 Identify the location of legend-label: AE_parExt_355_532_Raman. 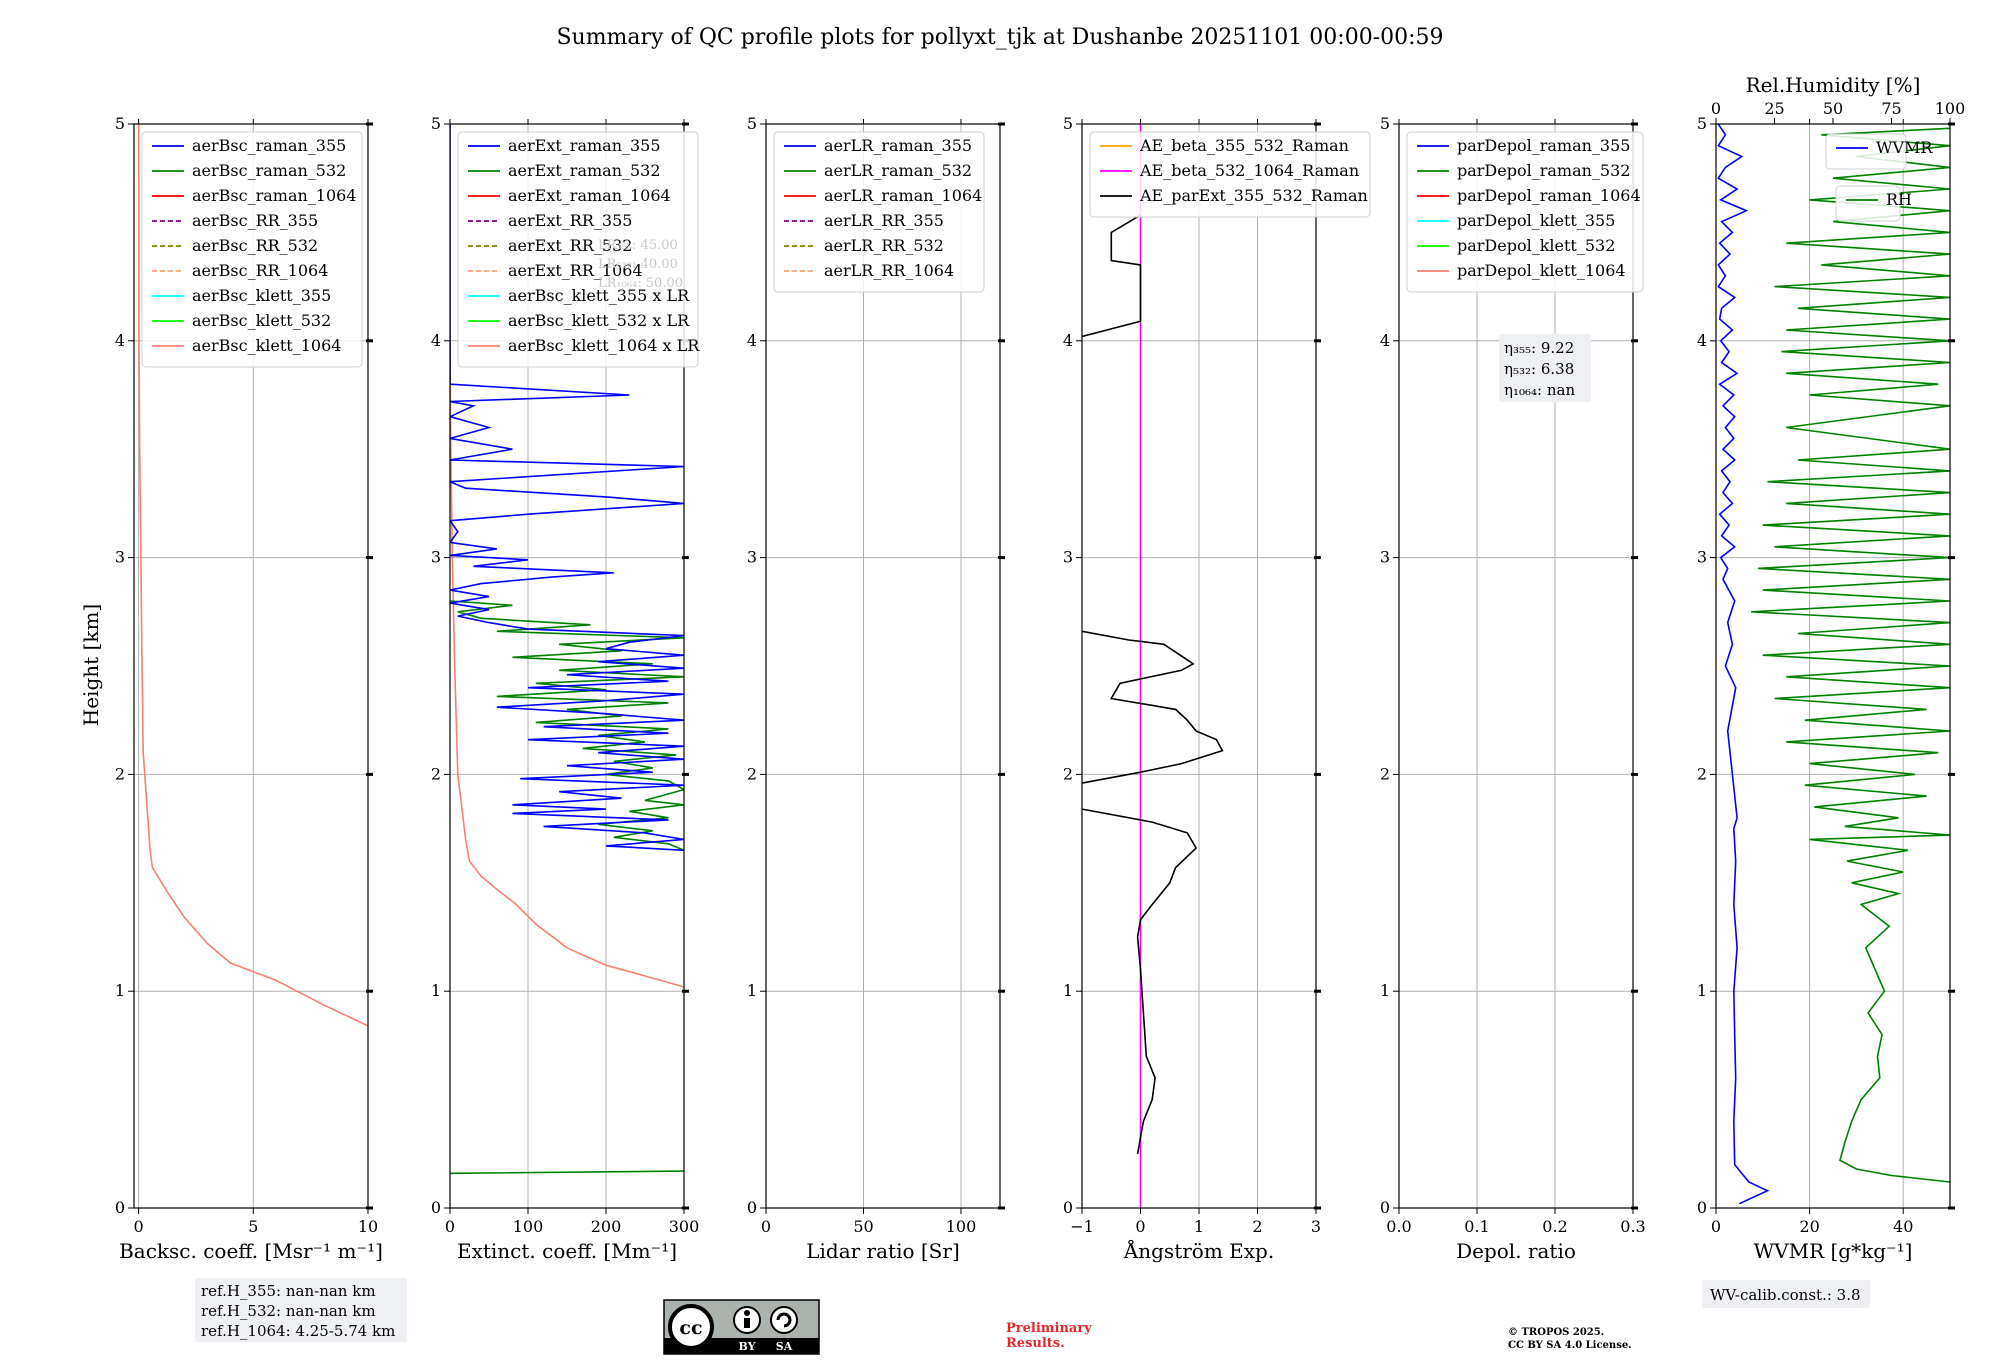
(1253, 195).